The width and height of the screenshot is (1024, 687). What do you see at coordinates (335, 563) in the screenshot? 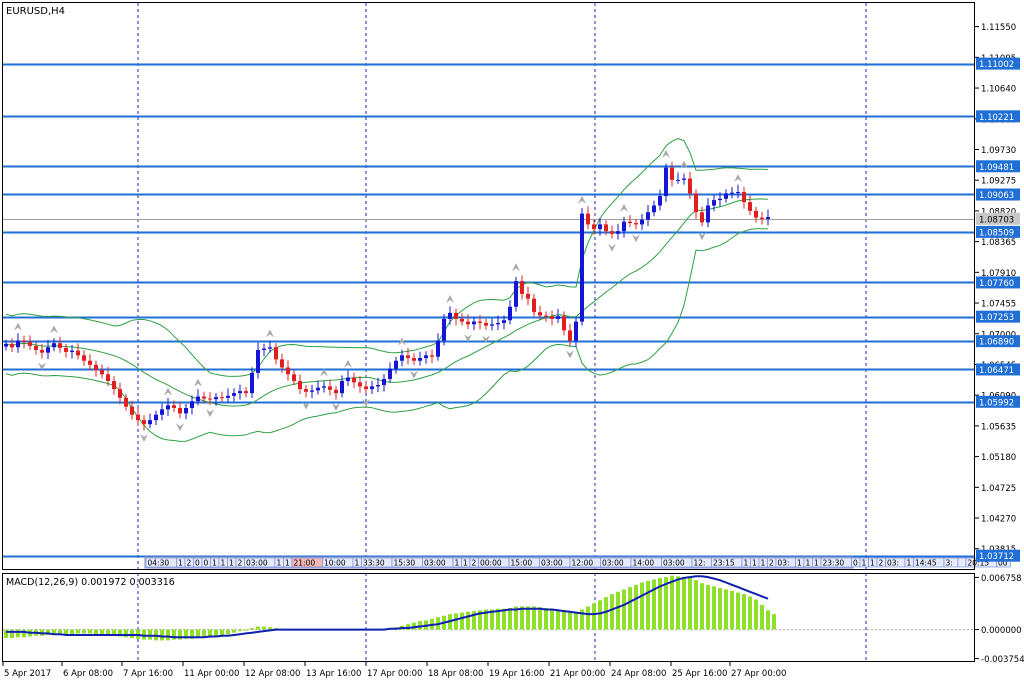
I see `session-cell-label: 10:00` at bounding box center [335, 563].